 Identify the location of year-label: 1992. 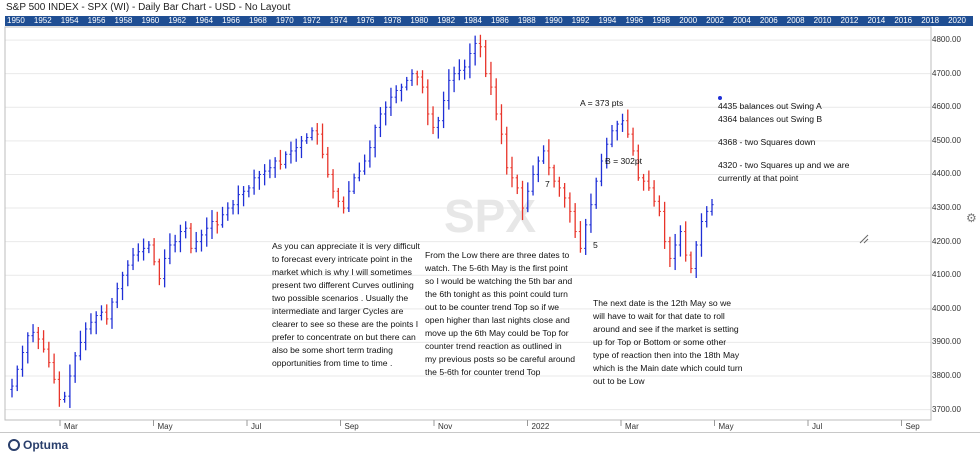
(580, 20).